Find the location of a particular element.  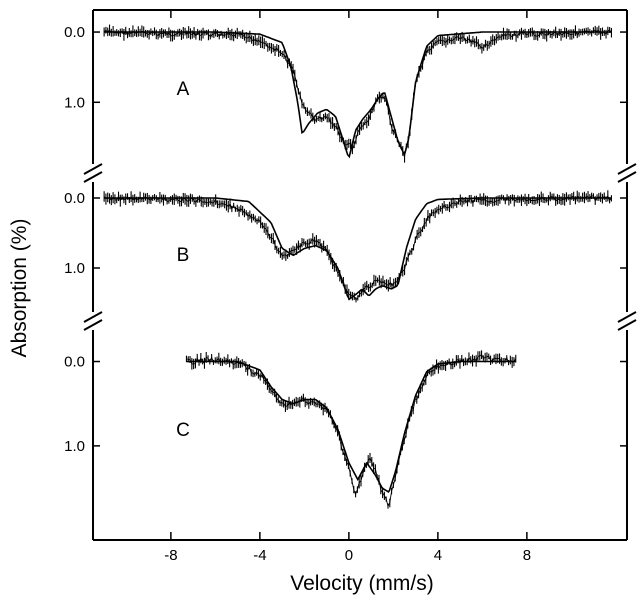

x-tick-label: 8 is located at coordinates (527, 555).